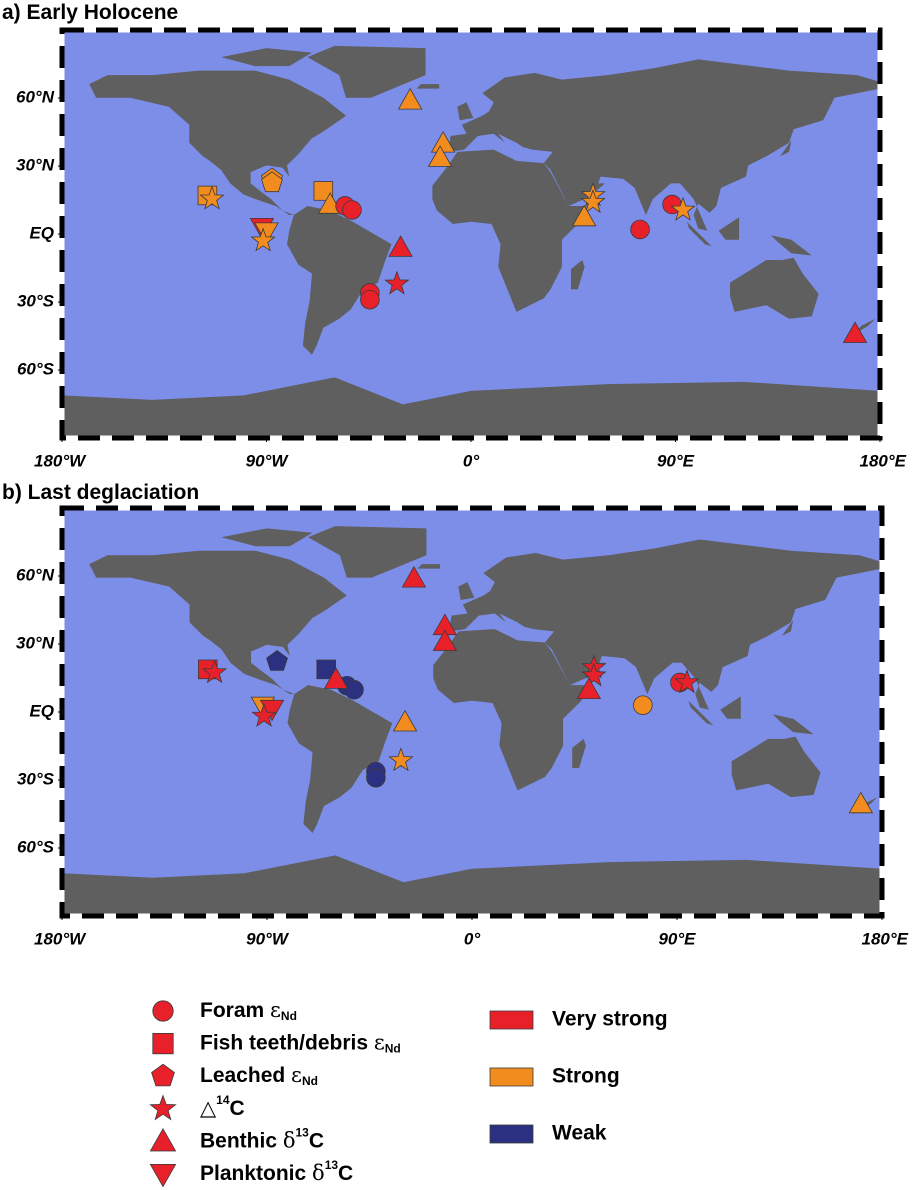  I want to click on legend-label: Benthic δ13C, so click(262, 1139).